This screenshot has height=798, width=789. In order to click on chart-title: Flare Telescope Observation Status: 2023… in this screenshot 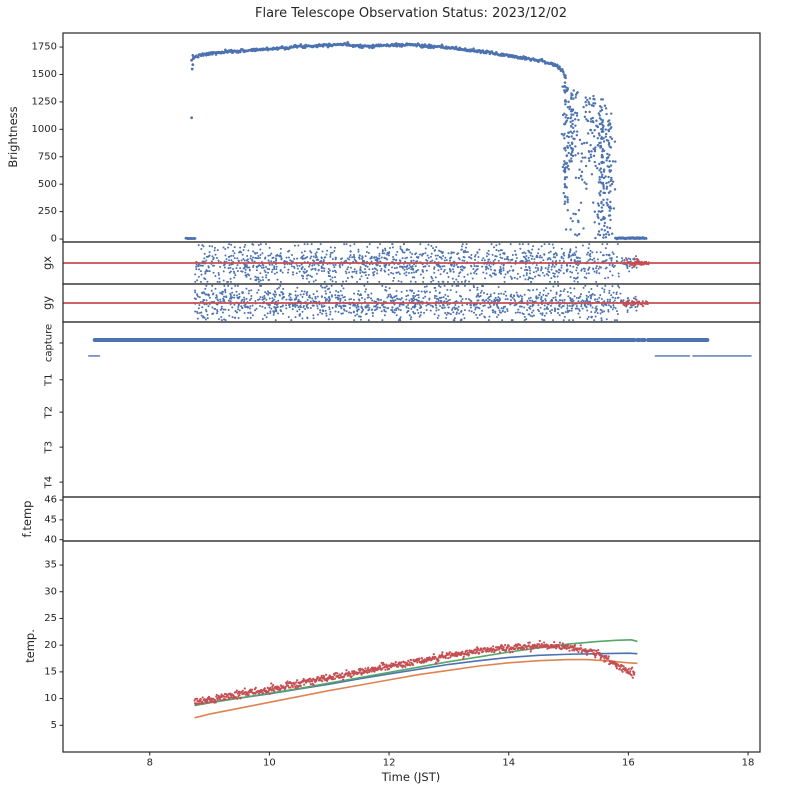, I will do `click(411, 13)`.